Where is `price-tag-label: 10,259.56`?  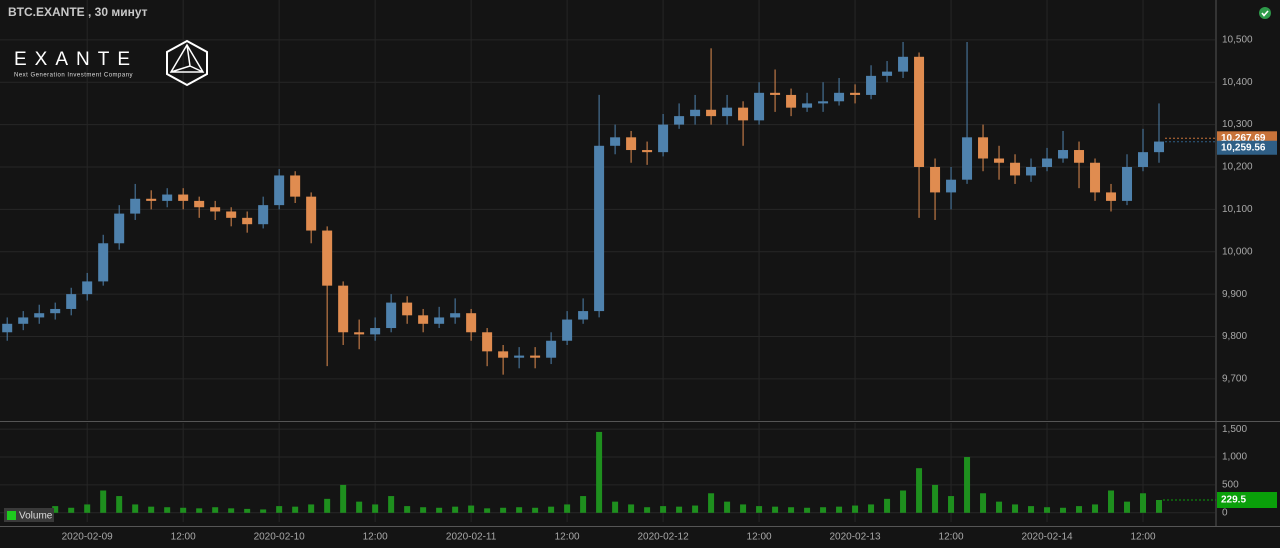 price-tag-label: 10,259.56 is located at coordinates (1243, 147).